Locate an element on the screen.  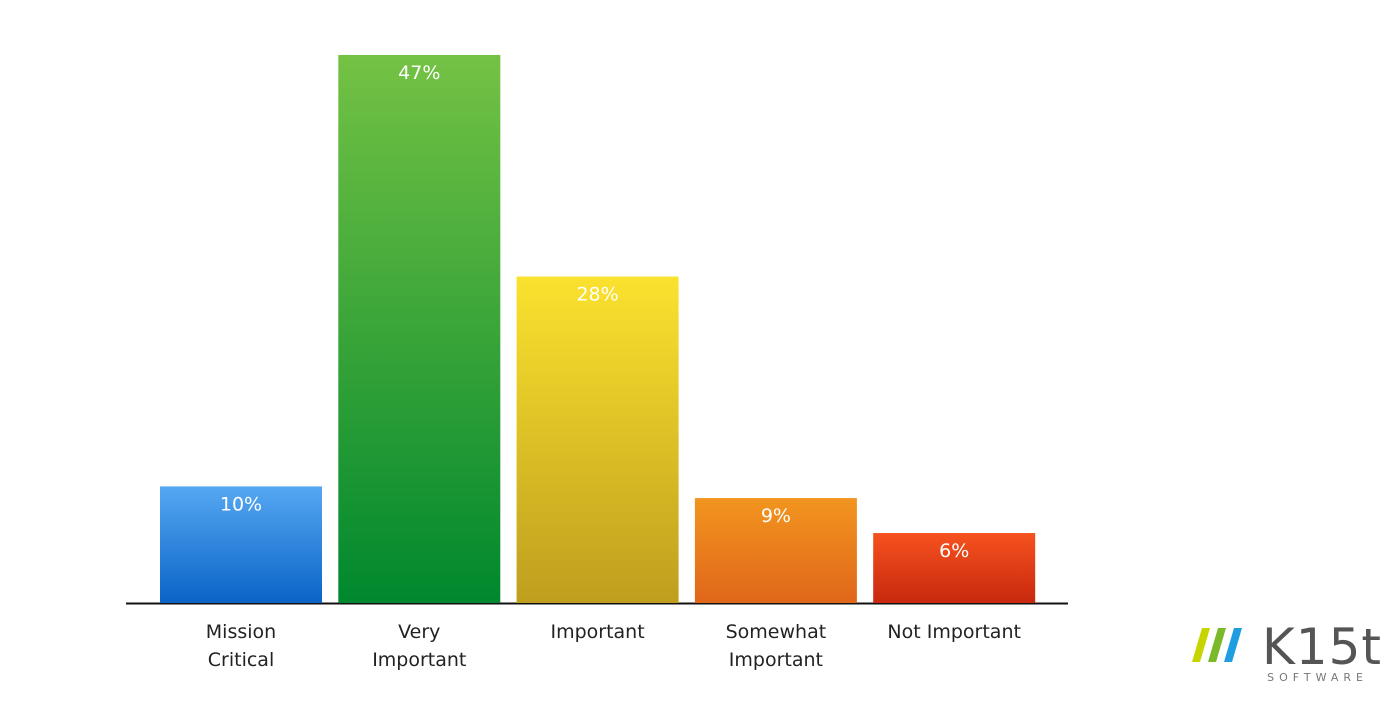
value-label: 10% is located at coordinates (241, 504).